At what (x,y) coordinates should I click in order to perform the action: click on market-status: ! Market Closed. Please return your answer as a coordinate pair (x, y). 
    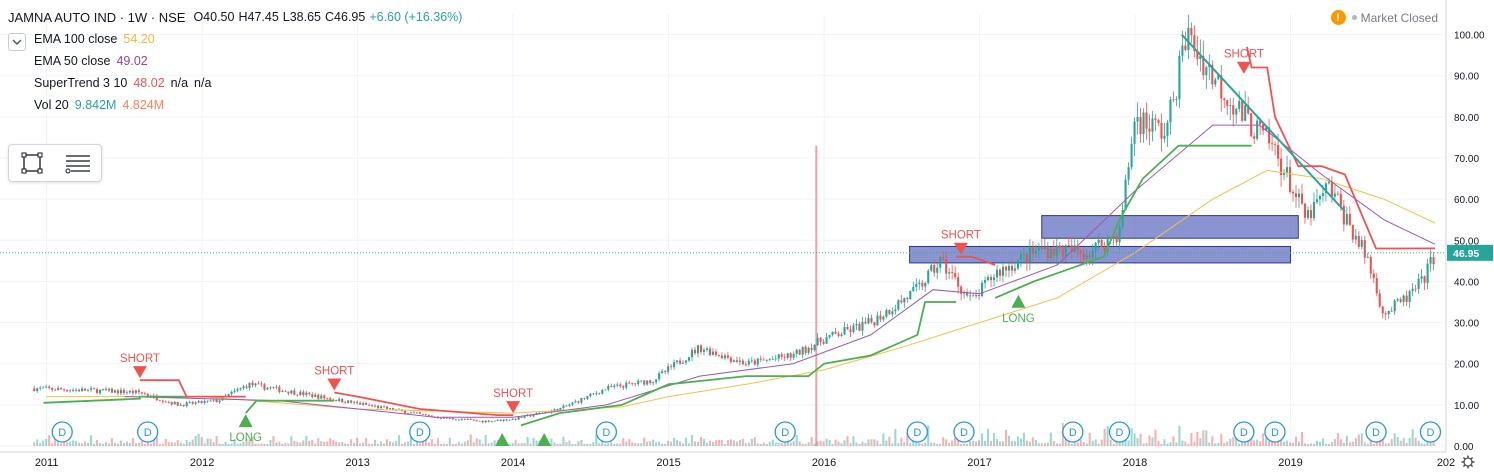
    Looking at the image, I should click on (1384, 17).